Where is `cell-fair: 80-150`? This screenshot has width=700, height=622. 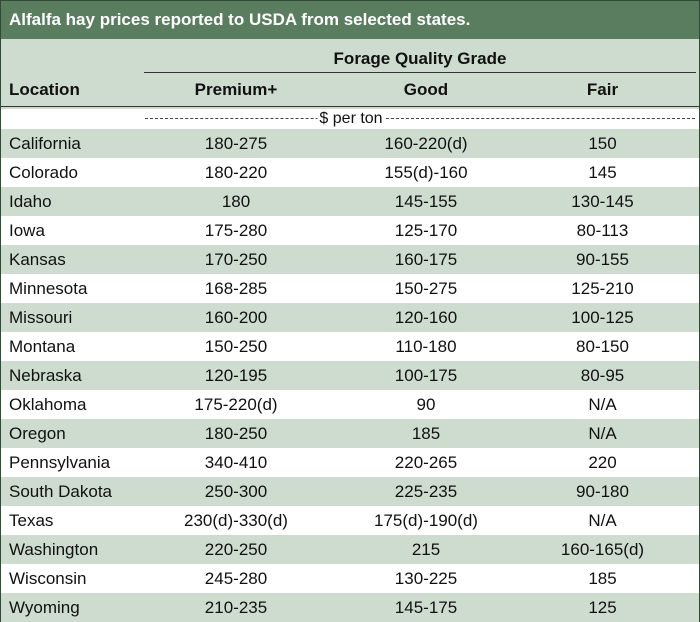 cell-fair: 80-150 is located at coordinates (602, 346).